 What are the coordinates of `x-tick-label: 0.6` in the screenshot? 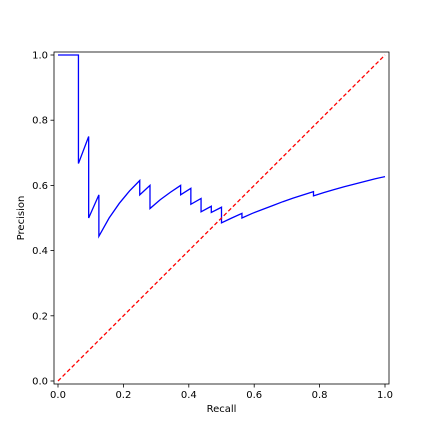 It's located at (254, 395).